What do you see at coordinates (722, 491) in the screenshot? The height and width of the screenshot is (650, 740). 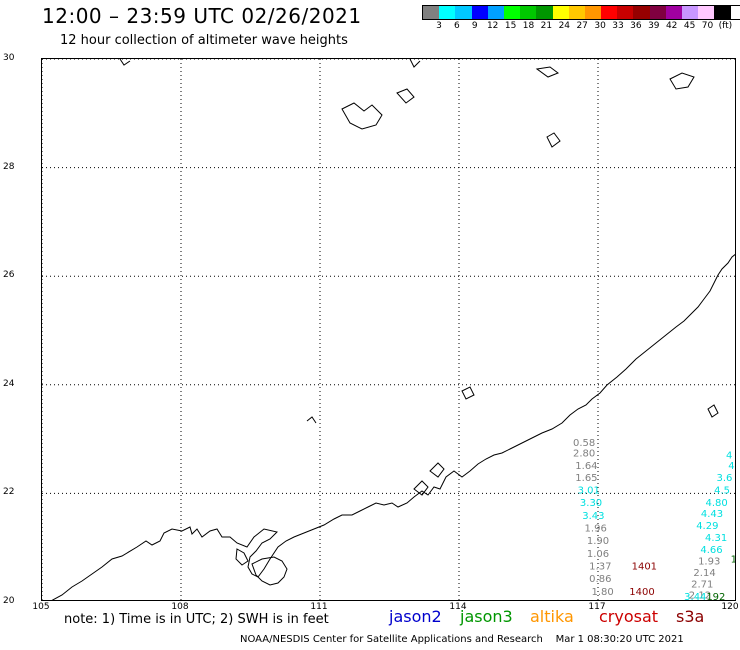 I see `swh-value: 4.5` at bounding box center [722, 491].